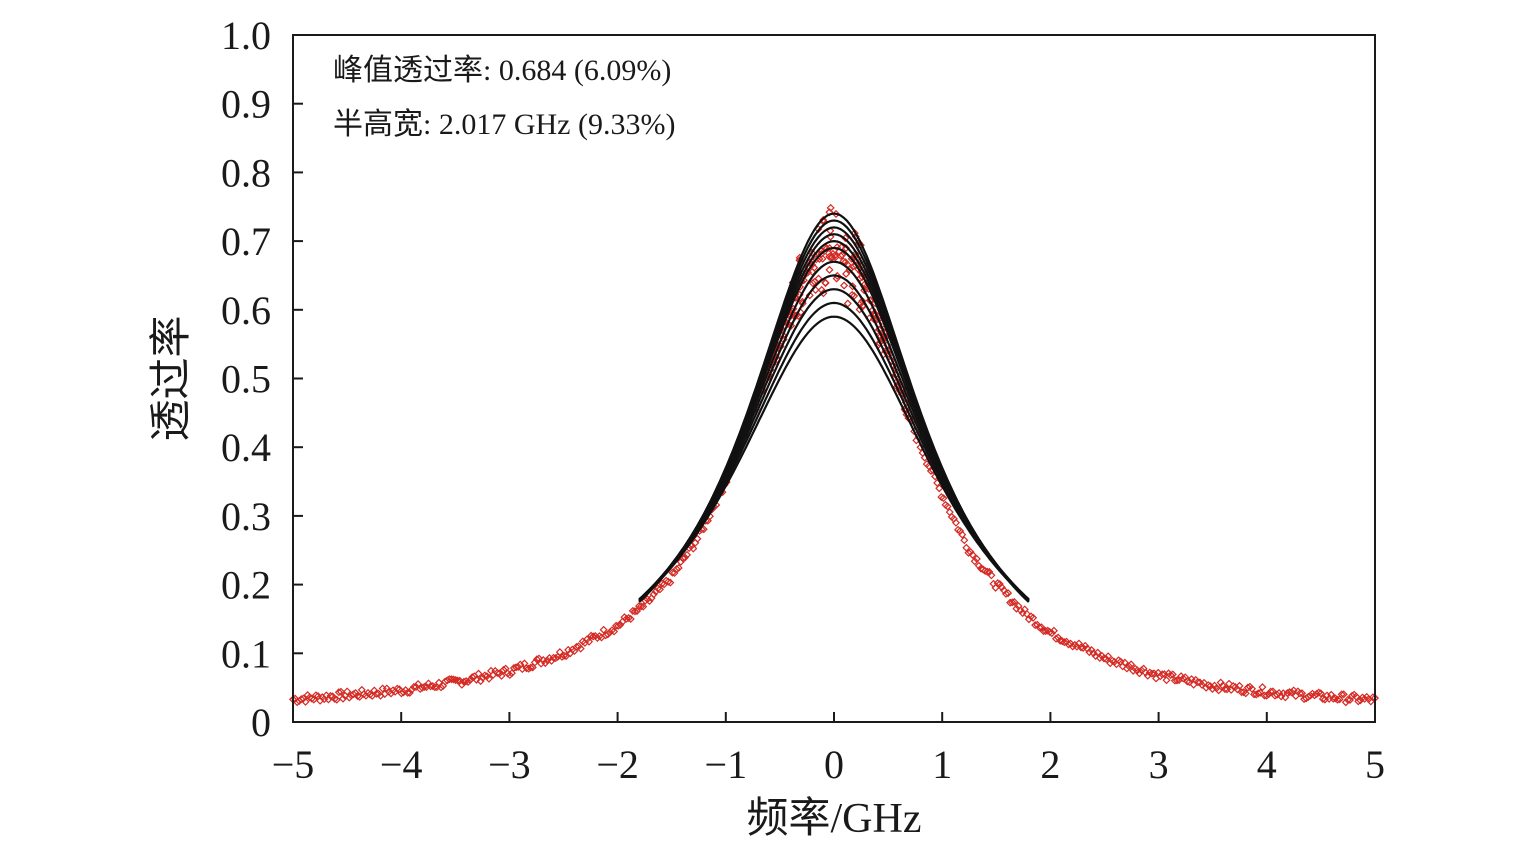 The image size is (1535, 851). What do you see at coordinates (246, 516) in the screenshot?
I see `y-tick-label: 0.3` at bounding box center [246, 516].